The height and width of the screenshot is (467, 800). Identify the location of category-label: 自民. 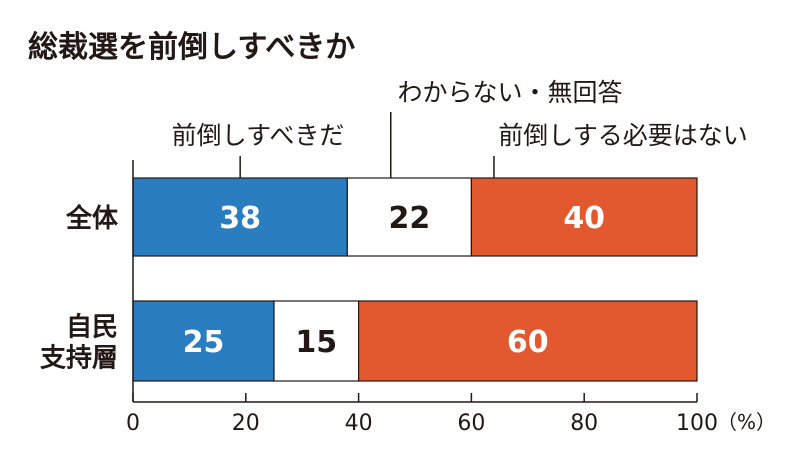
(92, 327).